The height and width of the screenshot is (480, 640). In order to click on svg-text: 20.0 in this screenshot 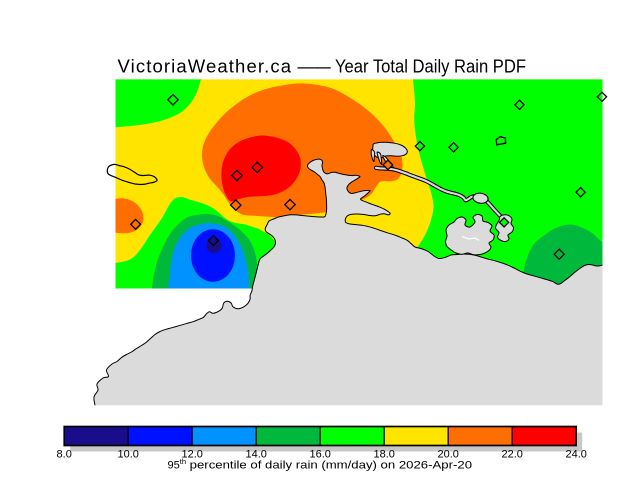, I will do `click(447, 455)`.